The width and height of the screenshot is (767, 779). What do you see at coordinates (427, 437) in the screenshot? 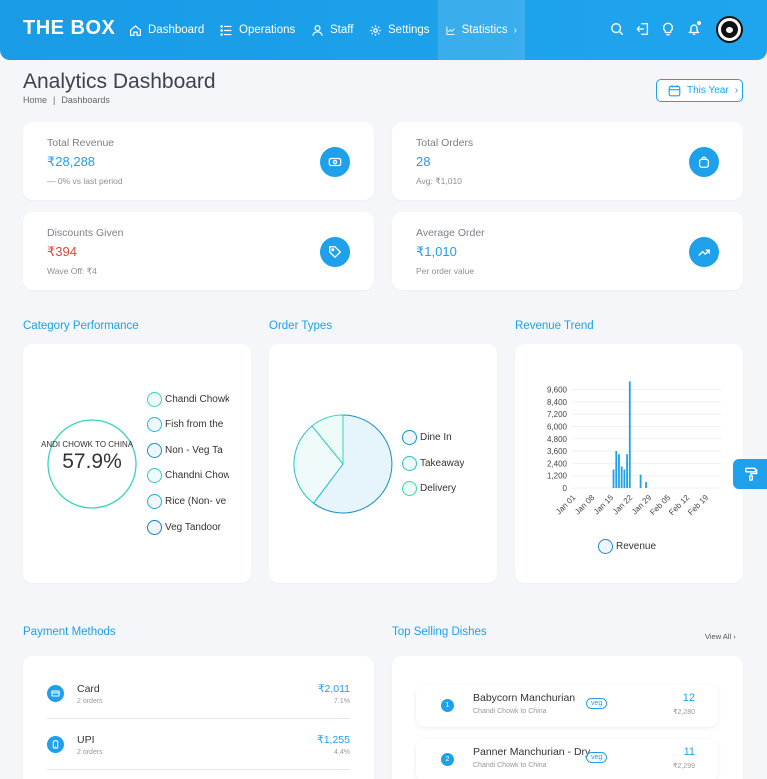
I see `order-type-legend-item: Dine In` at bounding box center [427, 437].